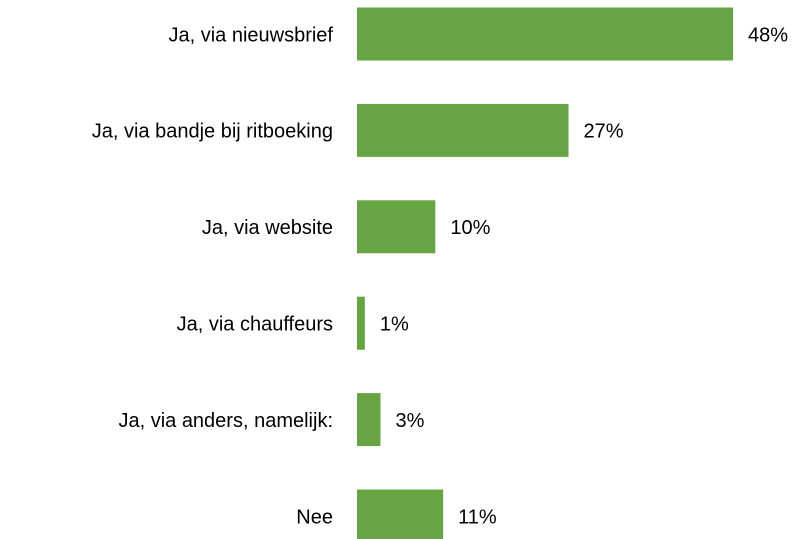 The image size is (805, 539). Describe the element at coordinates (212, 132) in the screenshot. I see `category-label: Ja, via bandje bij ritboeking` at that location.